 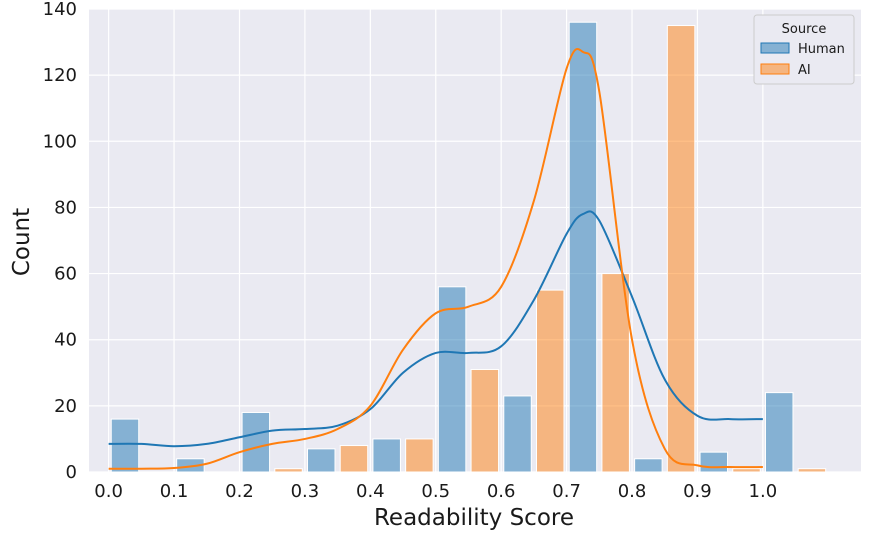 I want to click on x-tick-label: 0.4, so click(x=370, y=491).